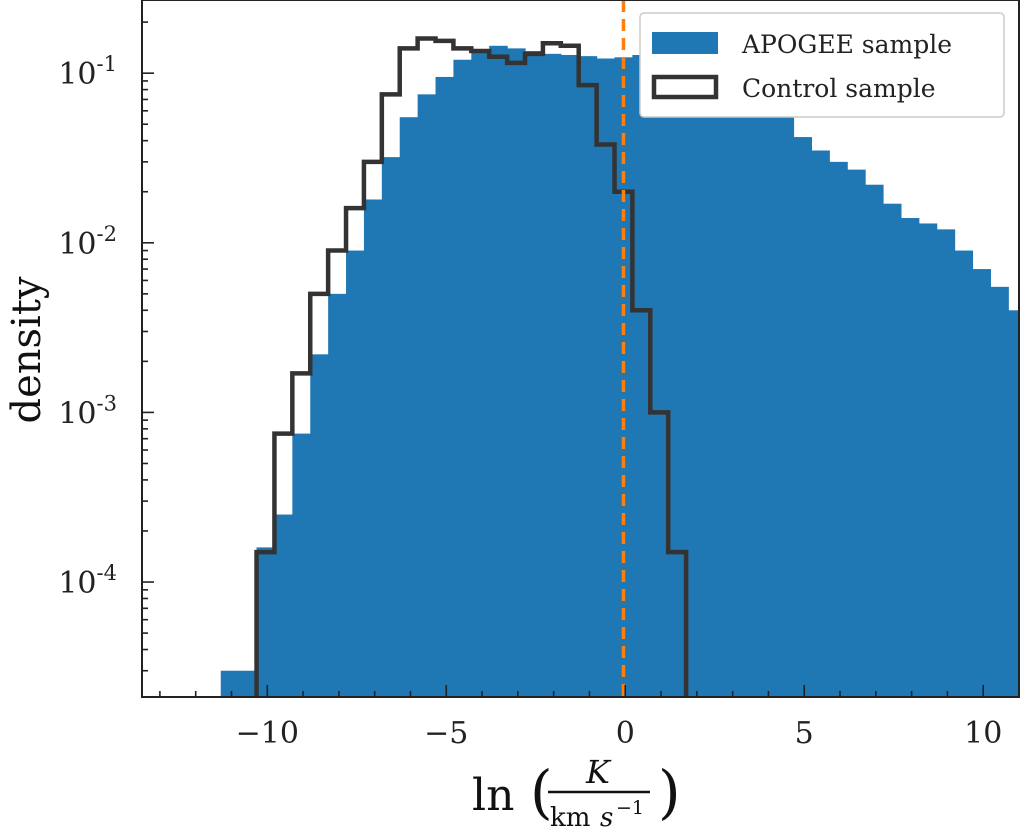  What do you see at coordinates (87, 242) in the screenshot?
I see `y-tick-label: 10⁻²` at bounding box center [87, 242].